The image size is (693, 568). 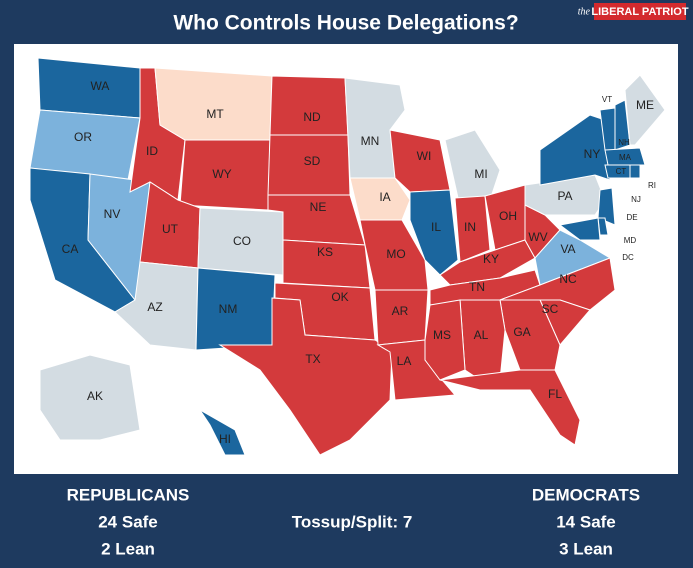 I want to click on state-label: DE, so click(x=631, y=217).